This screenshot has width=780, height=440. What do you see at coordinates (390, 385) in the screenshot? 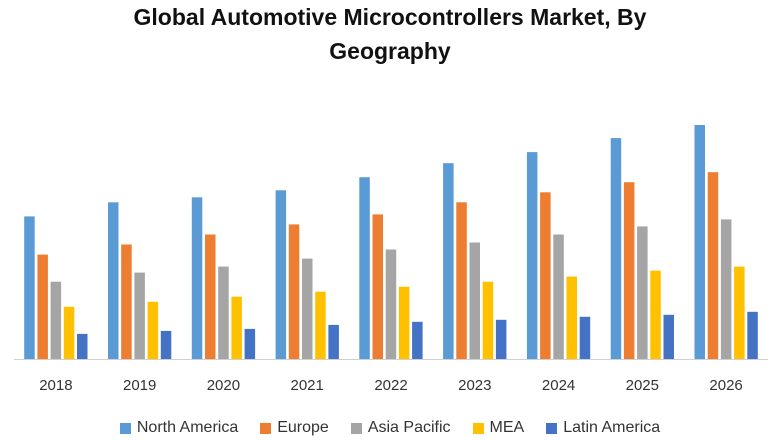
I see `x-tick-label: 2022` at bounding box center [390, 385].